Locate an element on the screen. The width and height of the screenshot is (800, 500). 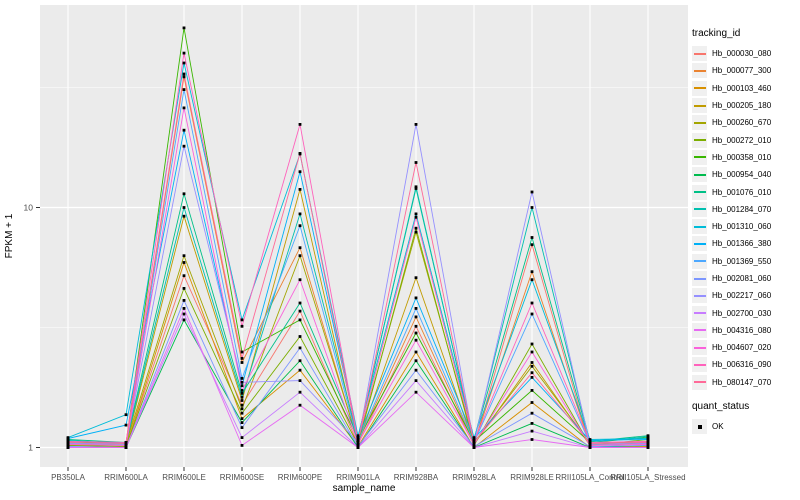
legend-item-label: Hb_004607_020 is located at coordinates (742, 348).